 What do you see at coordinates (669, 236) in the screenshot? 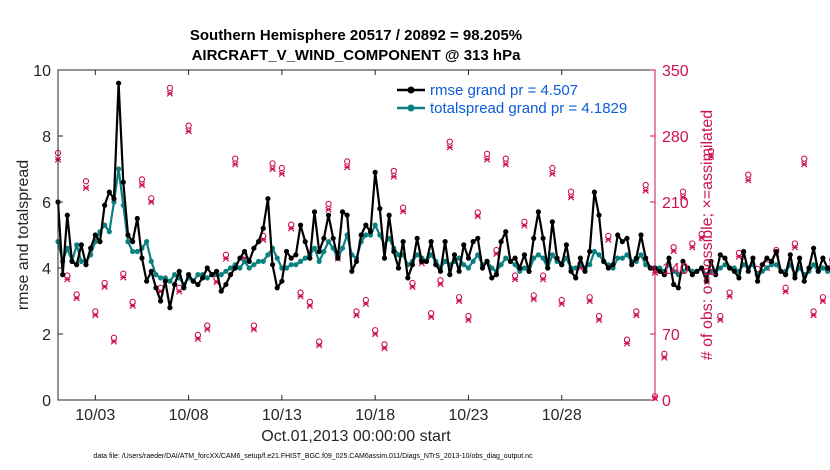
I see `right-y-axis-ticks: 0 70 140 210 280 350` at bounding box center [669, 236].